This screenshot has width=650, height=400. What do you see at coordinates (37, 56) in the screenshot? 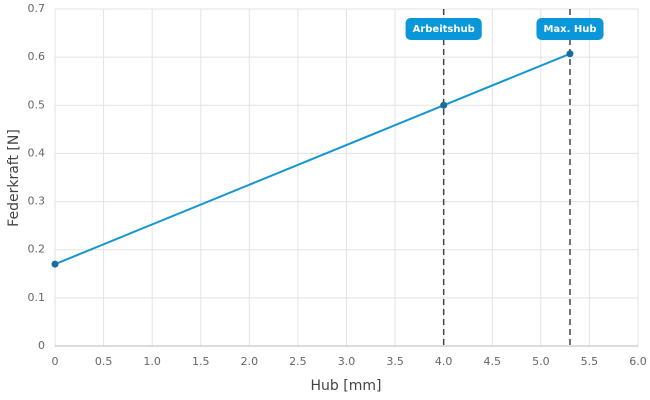
I see `y-tick-label: 0.6` at bounding box center [37, 56].